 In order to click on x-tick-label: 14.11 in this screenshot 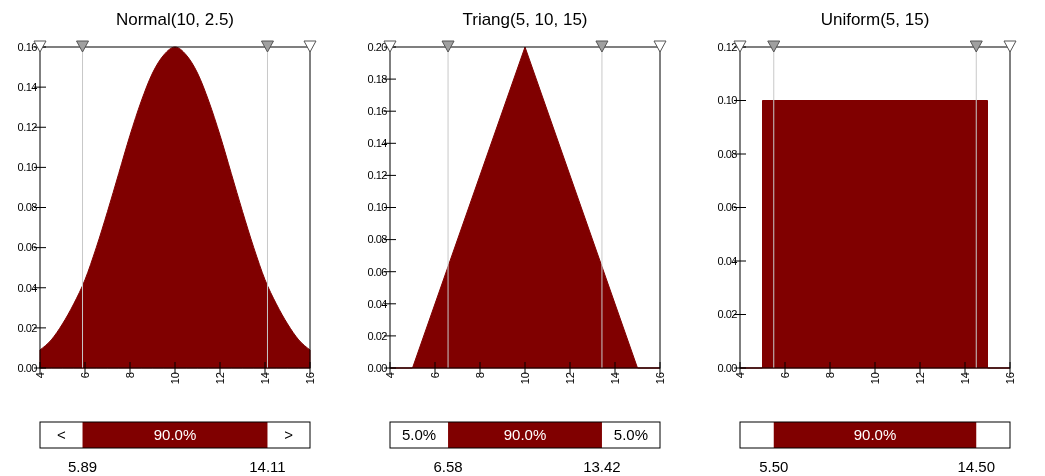, I will do `click(267, 467)`.